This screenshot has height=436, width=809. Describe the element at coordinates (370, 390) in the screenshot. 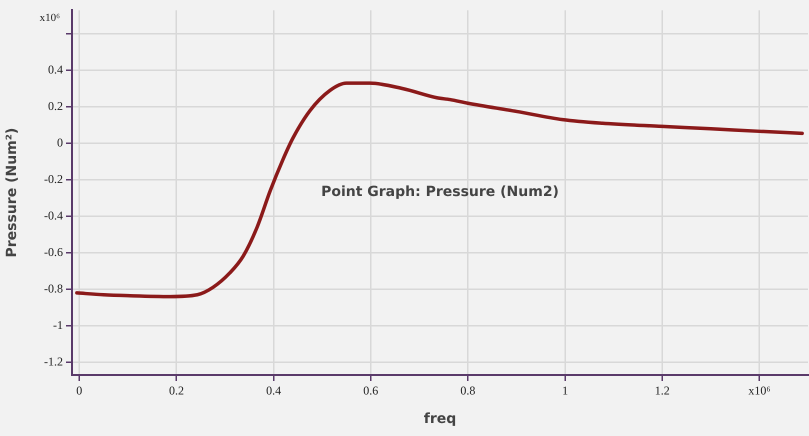

I see `x-tick-label: 0.6` at that location.